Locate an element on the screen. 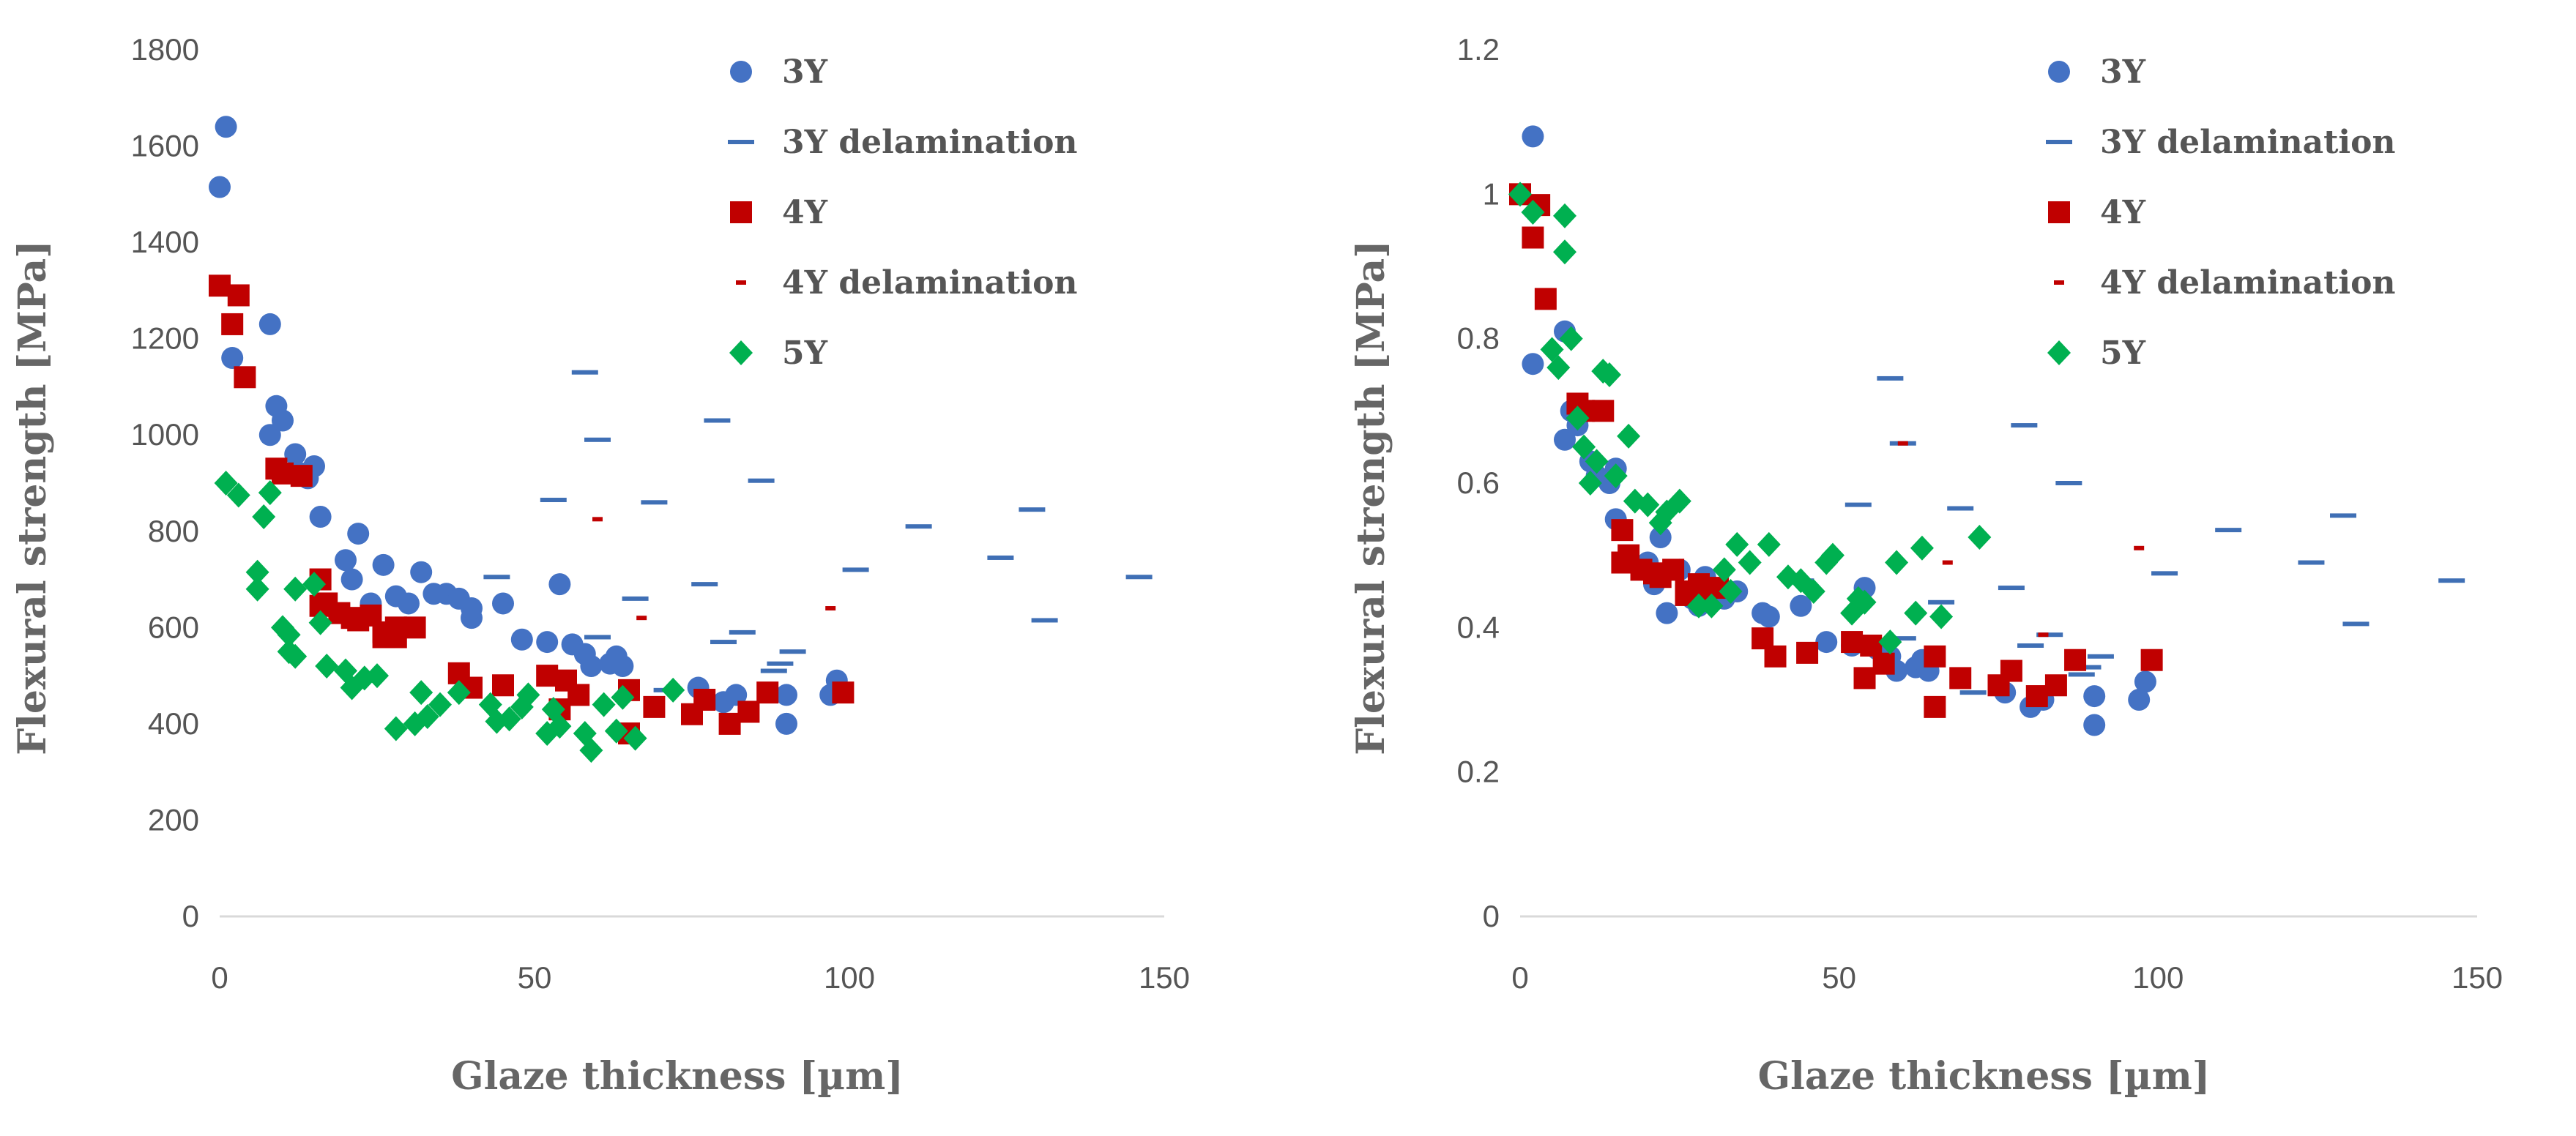 This screenshot has width=2576, height=1136. left-series-5y is located at coordinates (449, 617).